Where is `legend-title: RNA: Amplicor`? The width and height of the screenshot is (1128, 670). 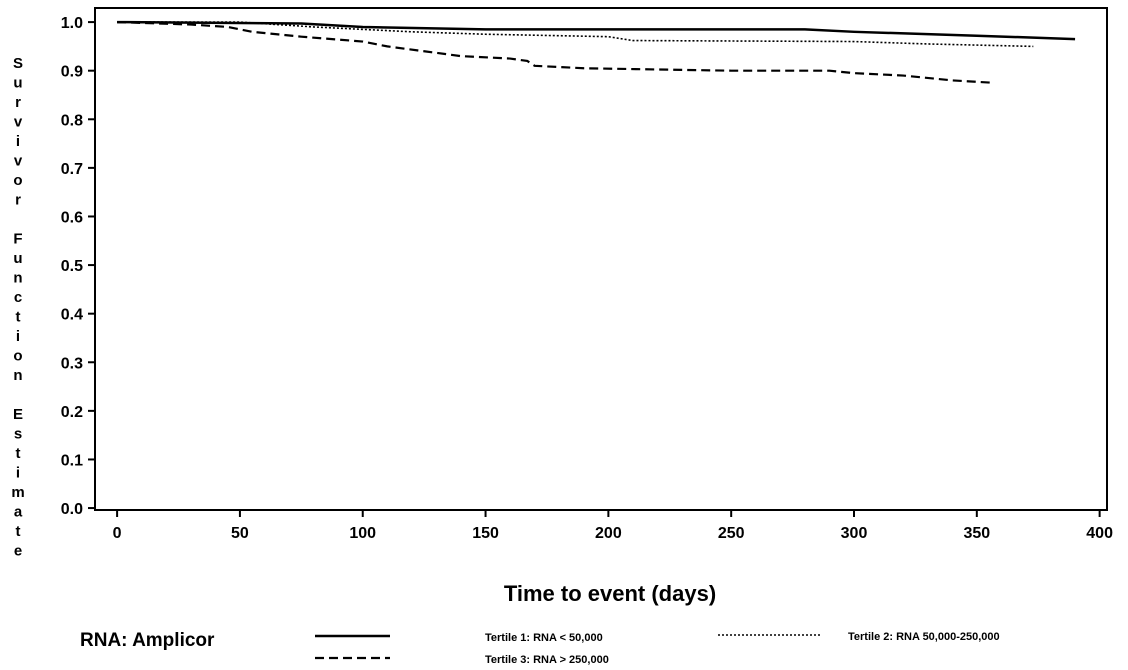
legend-title: RNA: Amplicor is located at coordinates (147, 640).